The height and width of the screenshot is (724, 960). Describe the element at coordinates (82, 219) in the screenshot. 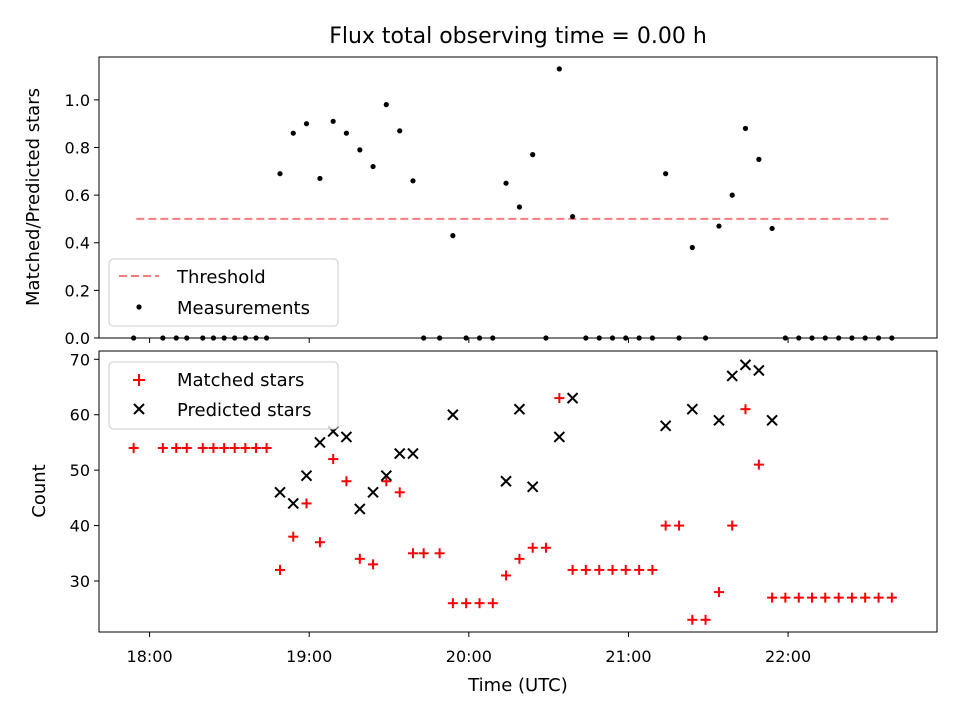

I see `top-y-ticks: 0.0 0.2 0.4 0.6 0.8 1.0` at that location.